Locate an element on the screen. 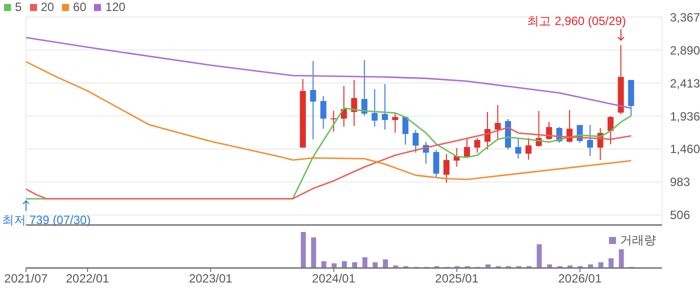 Image resolution: width=700 pixels, height=289 pixels. x-tick-label: 2024/01 is located at coordinates (334, 279).